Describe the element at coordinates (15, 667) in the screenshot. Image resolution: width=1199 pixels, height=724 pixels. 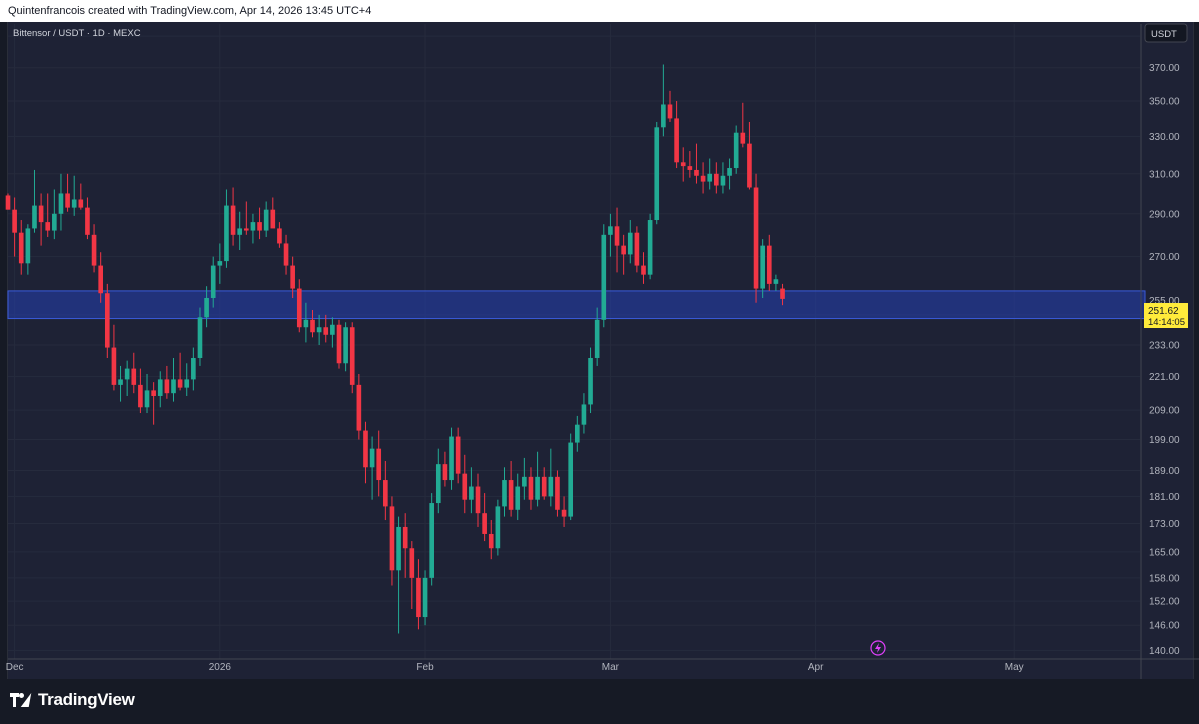
I see `x-tick-label: Dec` at that location.